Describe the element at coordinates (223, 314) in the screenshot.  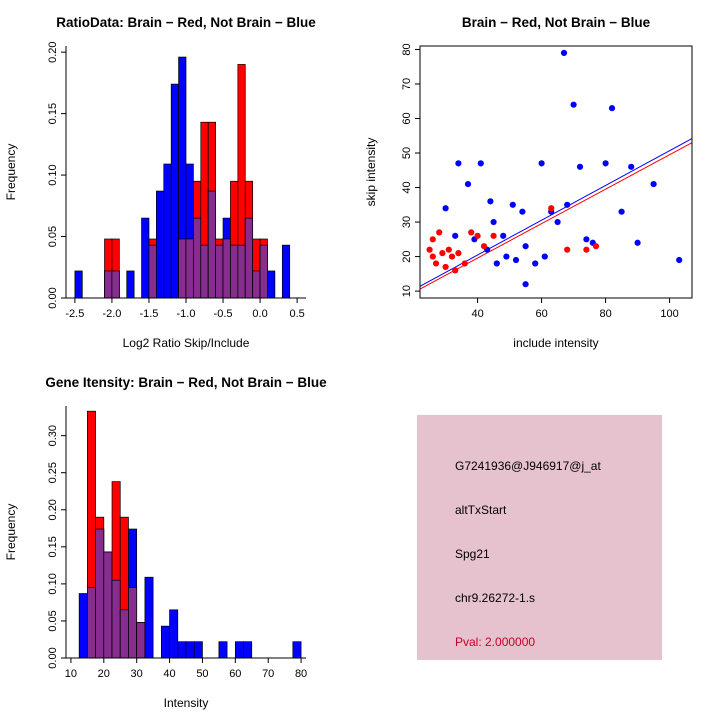
I see `svg-text: -0.5` at that location.